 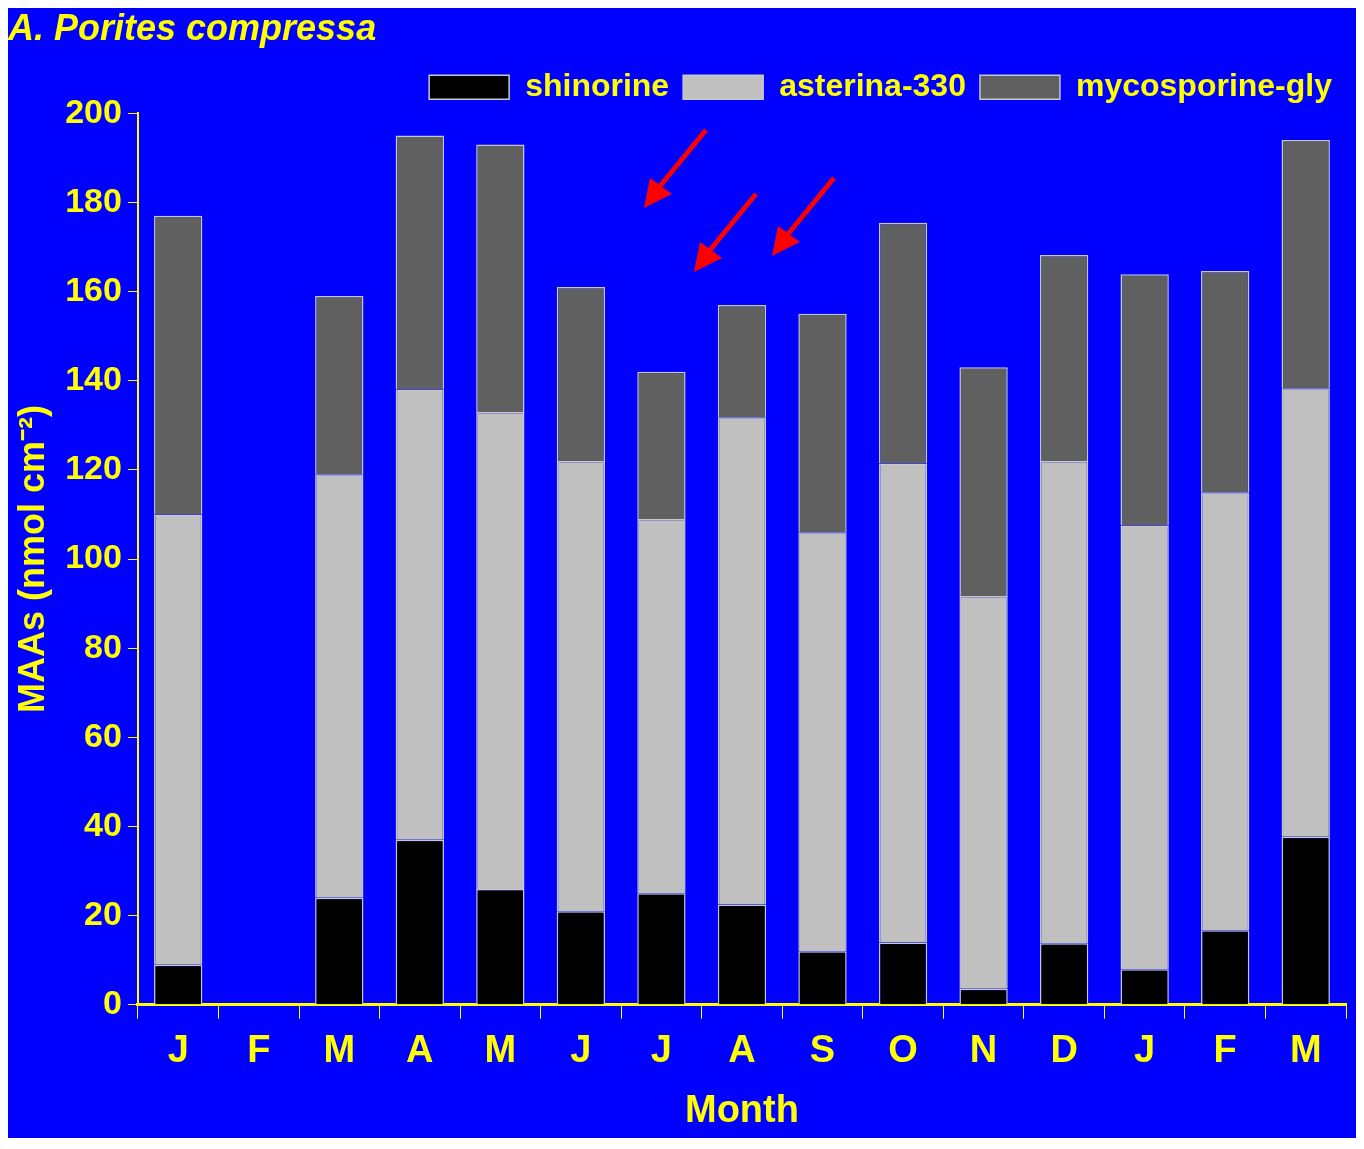 I want to click on legend-label: shinorine, so click(x=597, y=85).